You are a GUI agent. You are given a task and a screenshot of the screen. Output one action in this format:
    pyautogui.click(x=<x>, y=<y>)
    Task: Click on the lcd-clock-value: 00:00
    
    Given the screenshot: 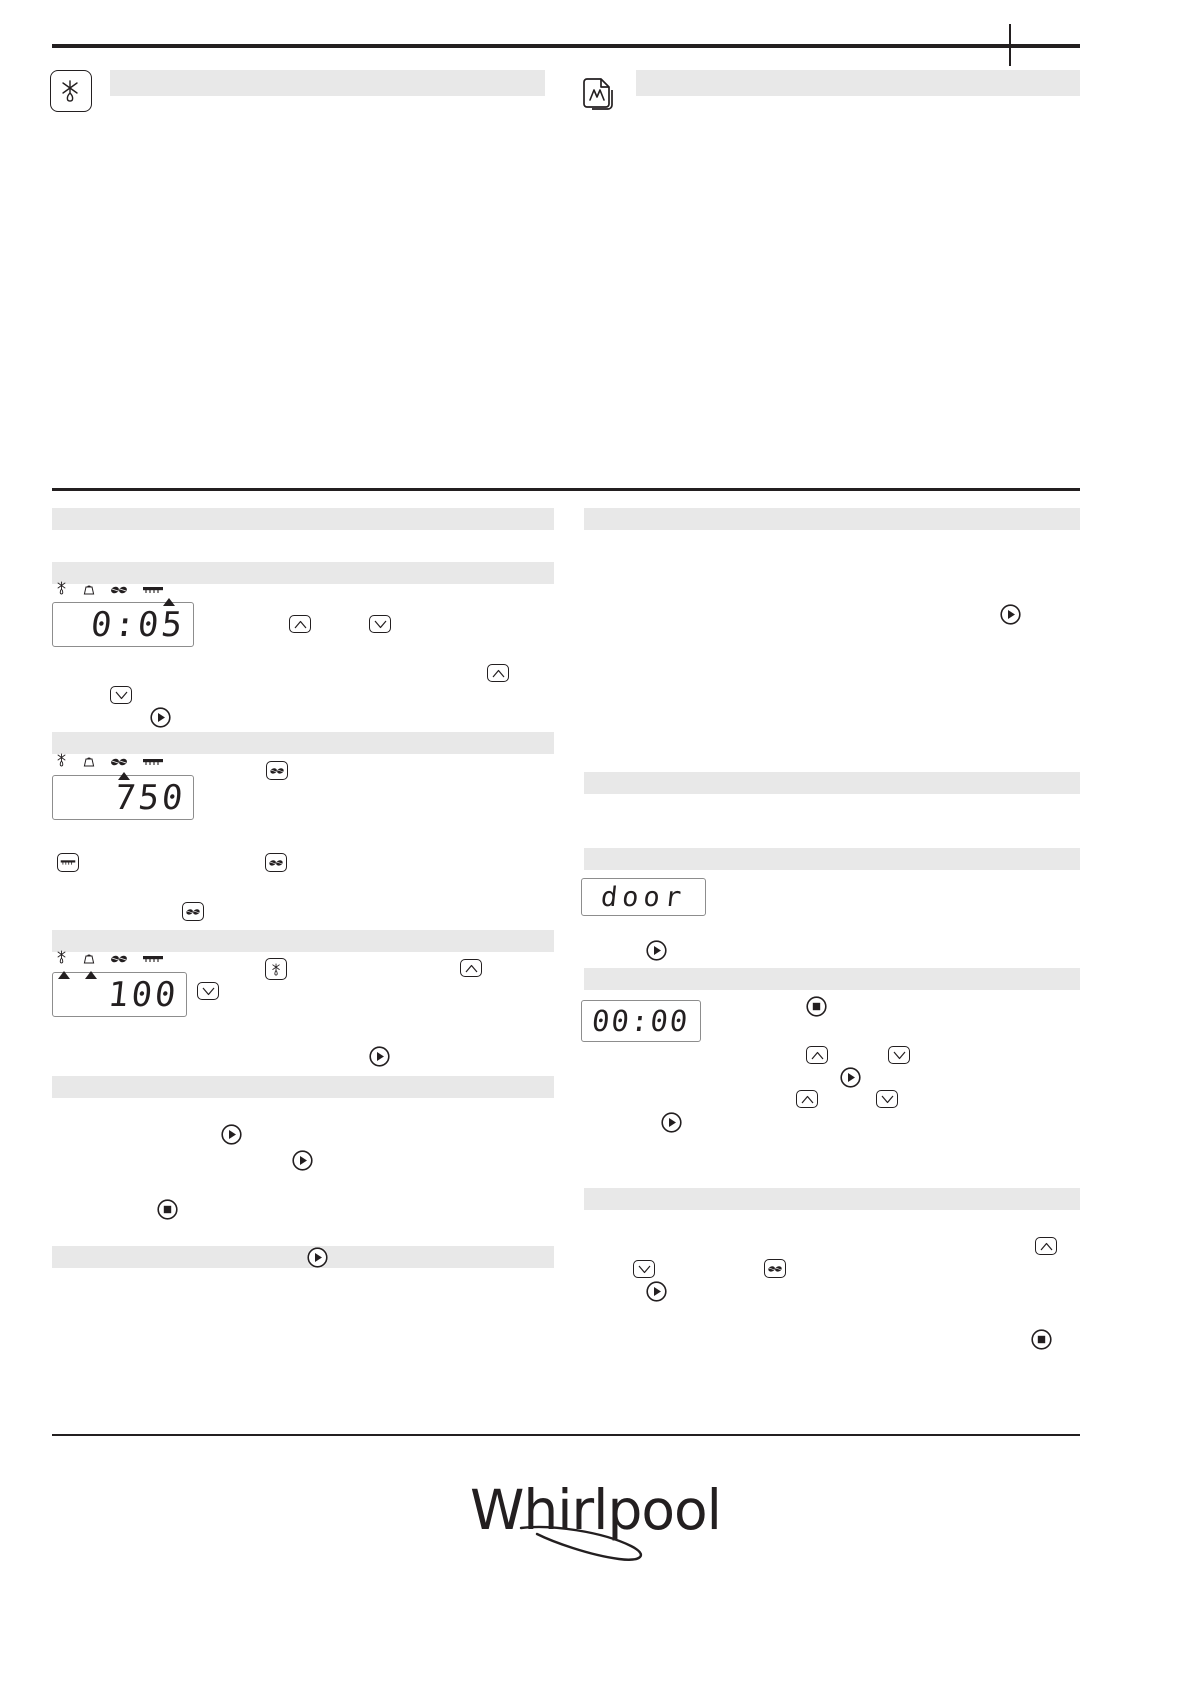 What is the action you would take?
    pyautogui.click(x=641, y=1021)
    